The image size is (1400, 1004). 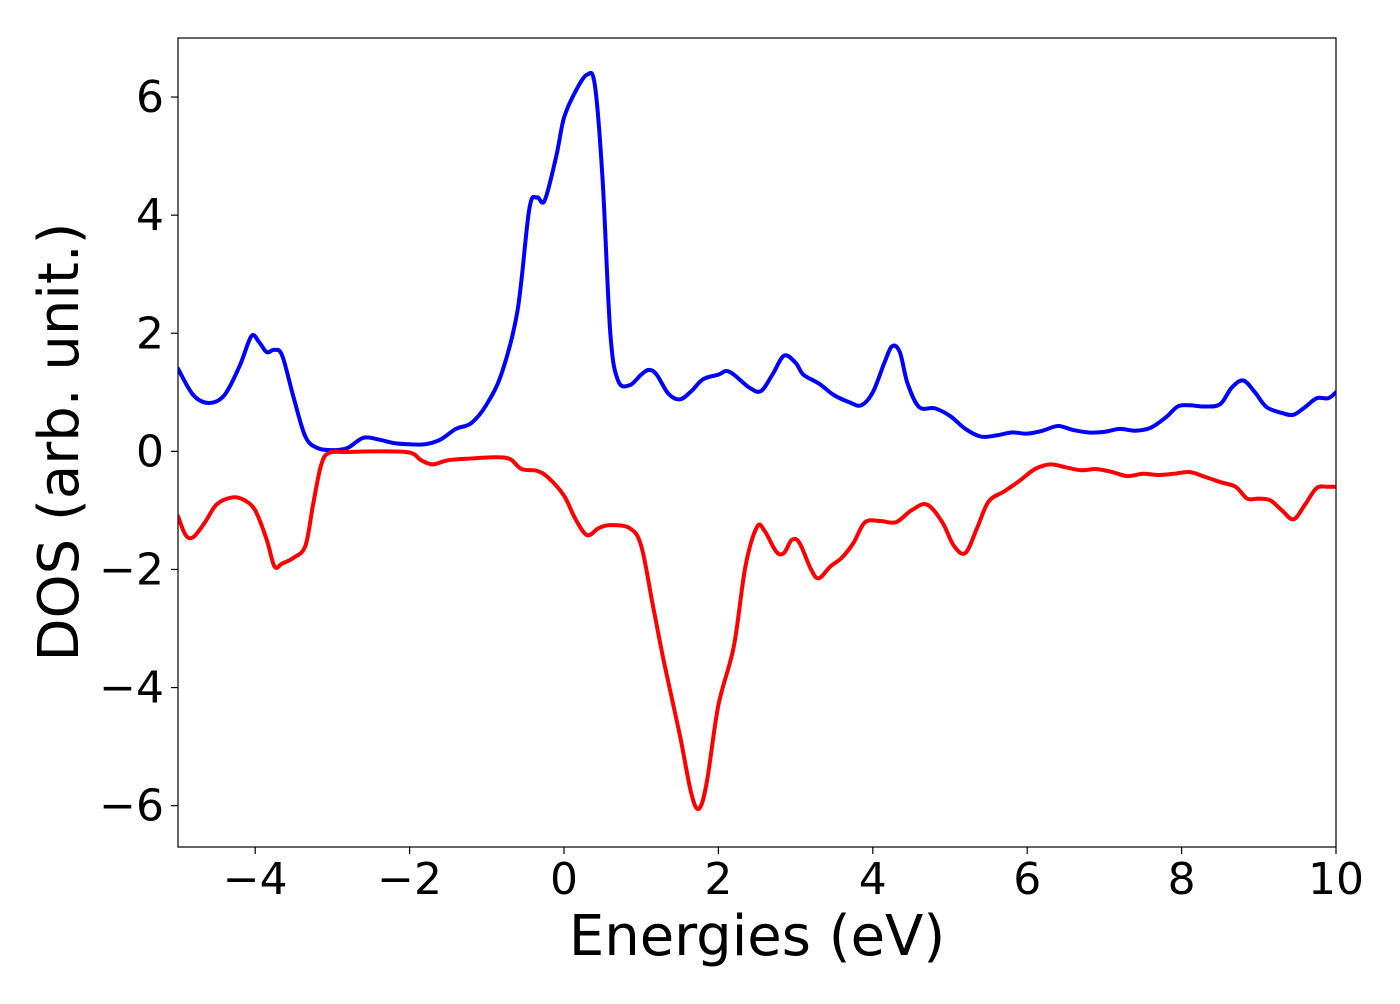 What do you see at coordinates (564, 879) in the screenshot?
I see `x-tick-label: 0` at bounding box center [564, 879].